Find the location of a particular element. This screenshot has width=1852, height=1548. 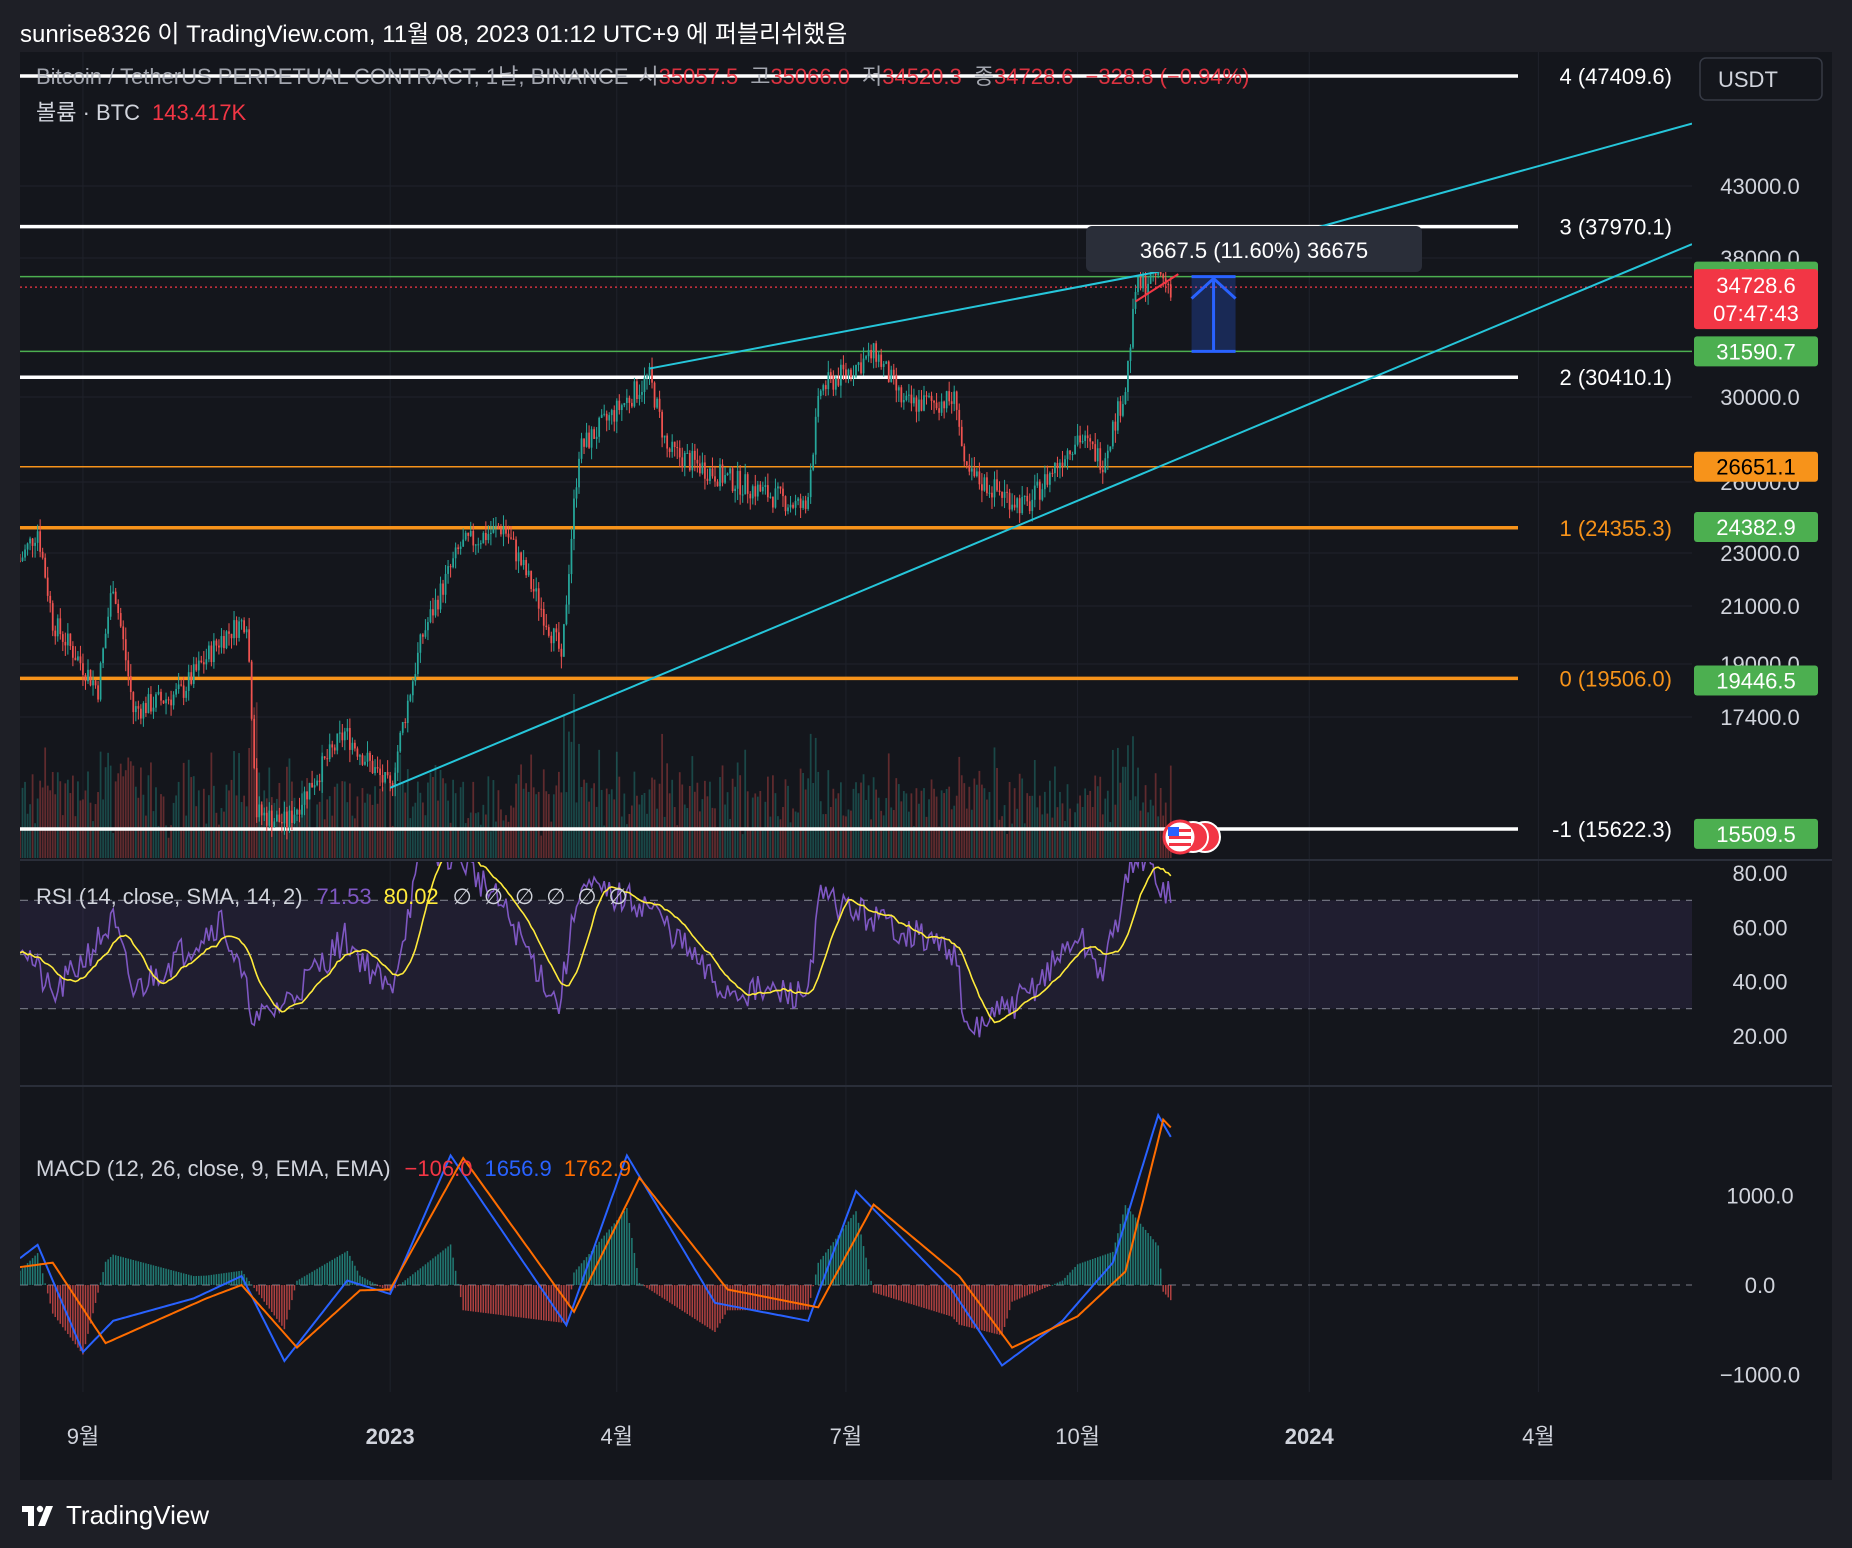

events-flags is located at coordinates (1191, 837).